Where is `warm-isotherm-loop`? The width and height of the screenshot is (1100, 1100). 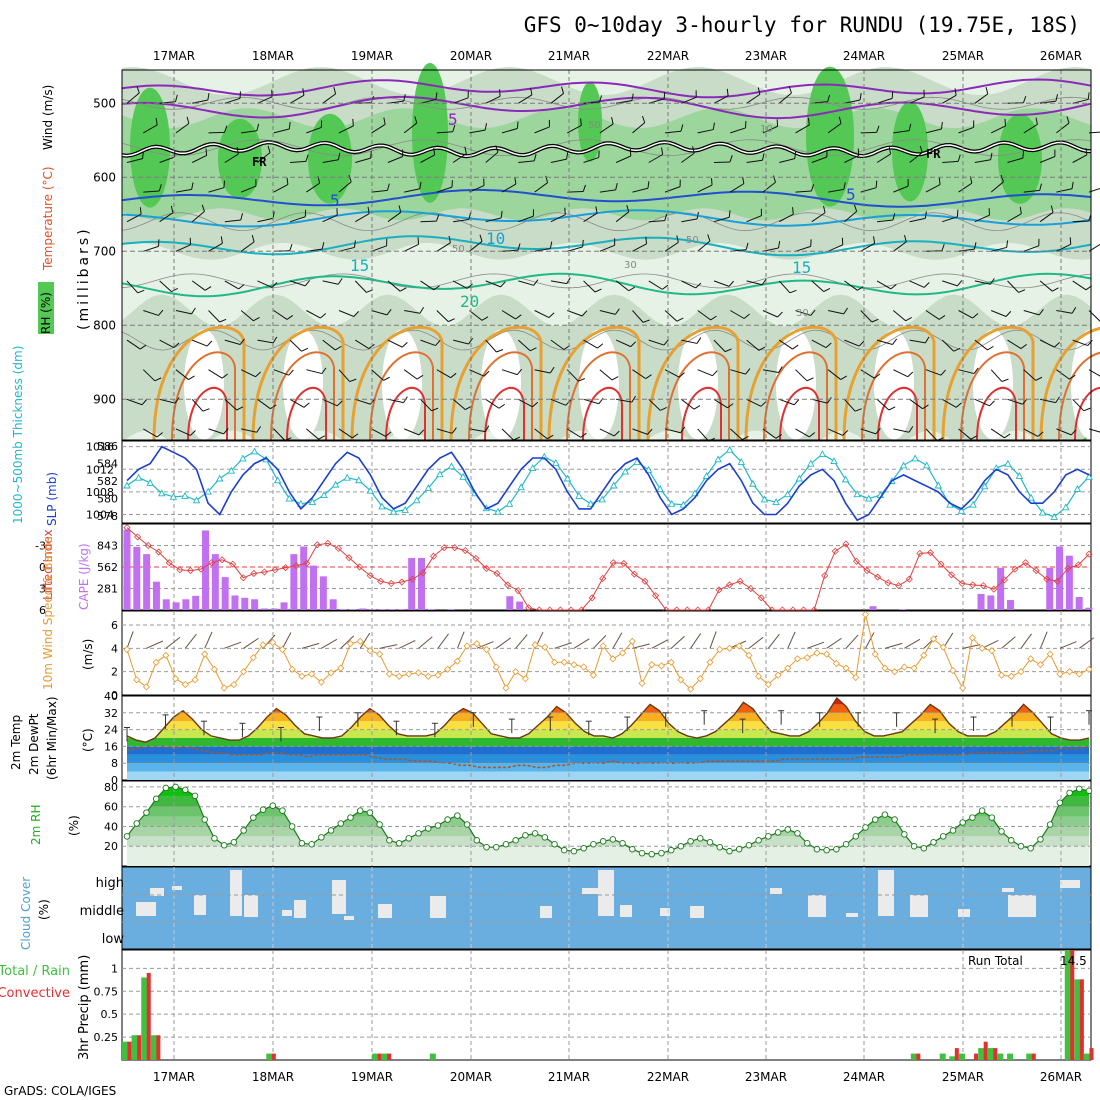
warm-isotherm-loop is located at coordinates (496, 383).